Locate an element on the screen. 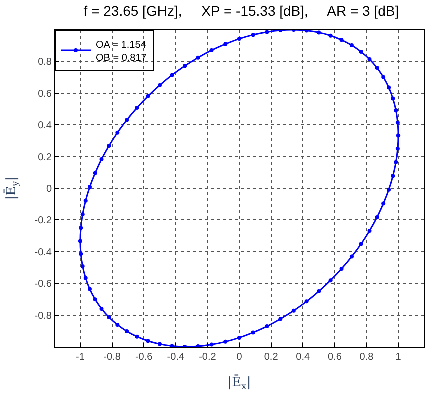 Image resolution: width=439 pixels, height=402 pixels. legend-label: OA = 1.154 OB = 0.817 is located at coordinates (122, 52).